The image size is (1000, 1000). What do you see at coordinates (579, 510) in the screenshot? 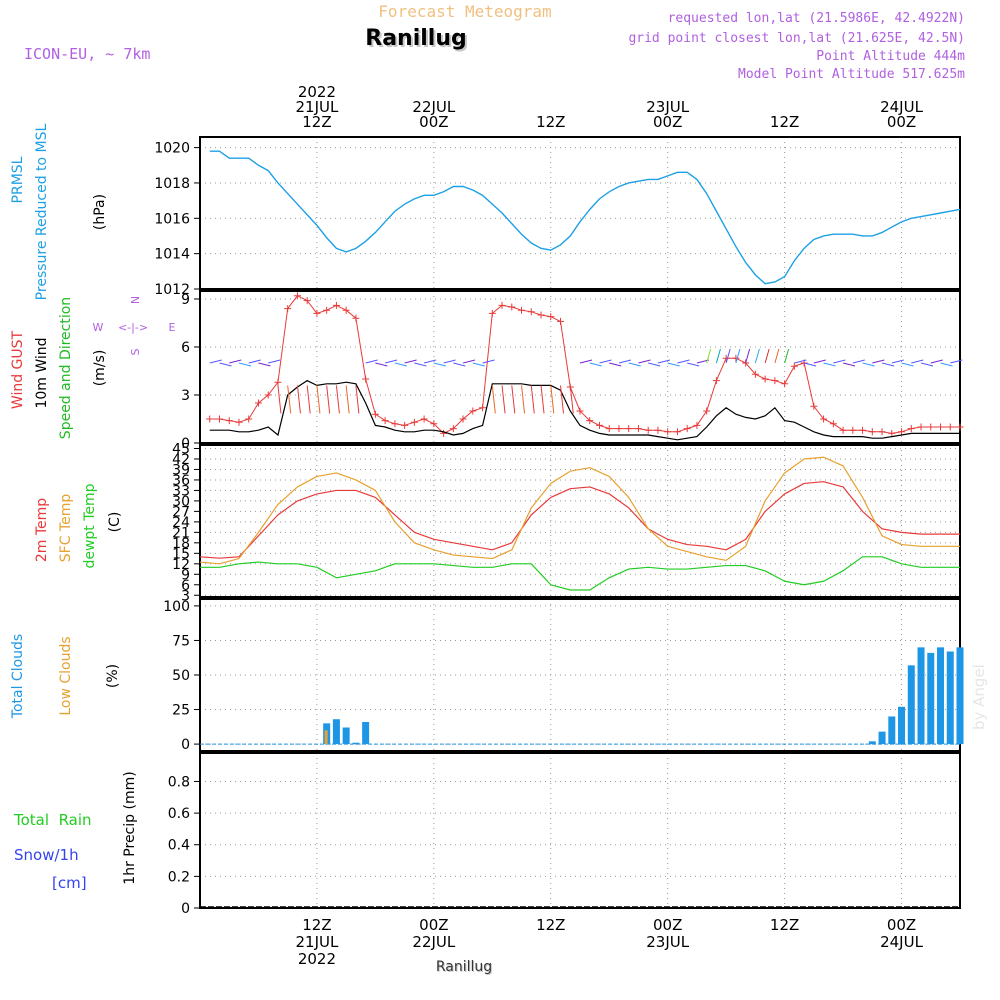
I see `series-sfc-temp` at bounding box center [579, 510].